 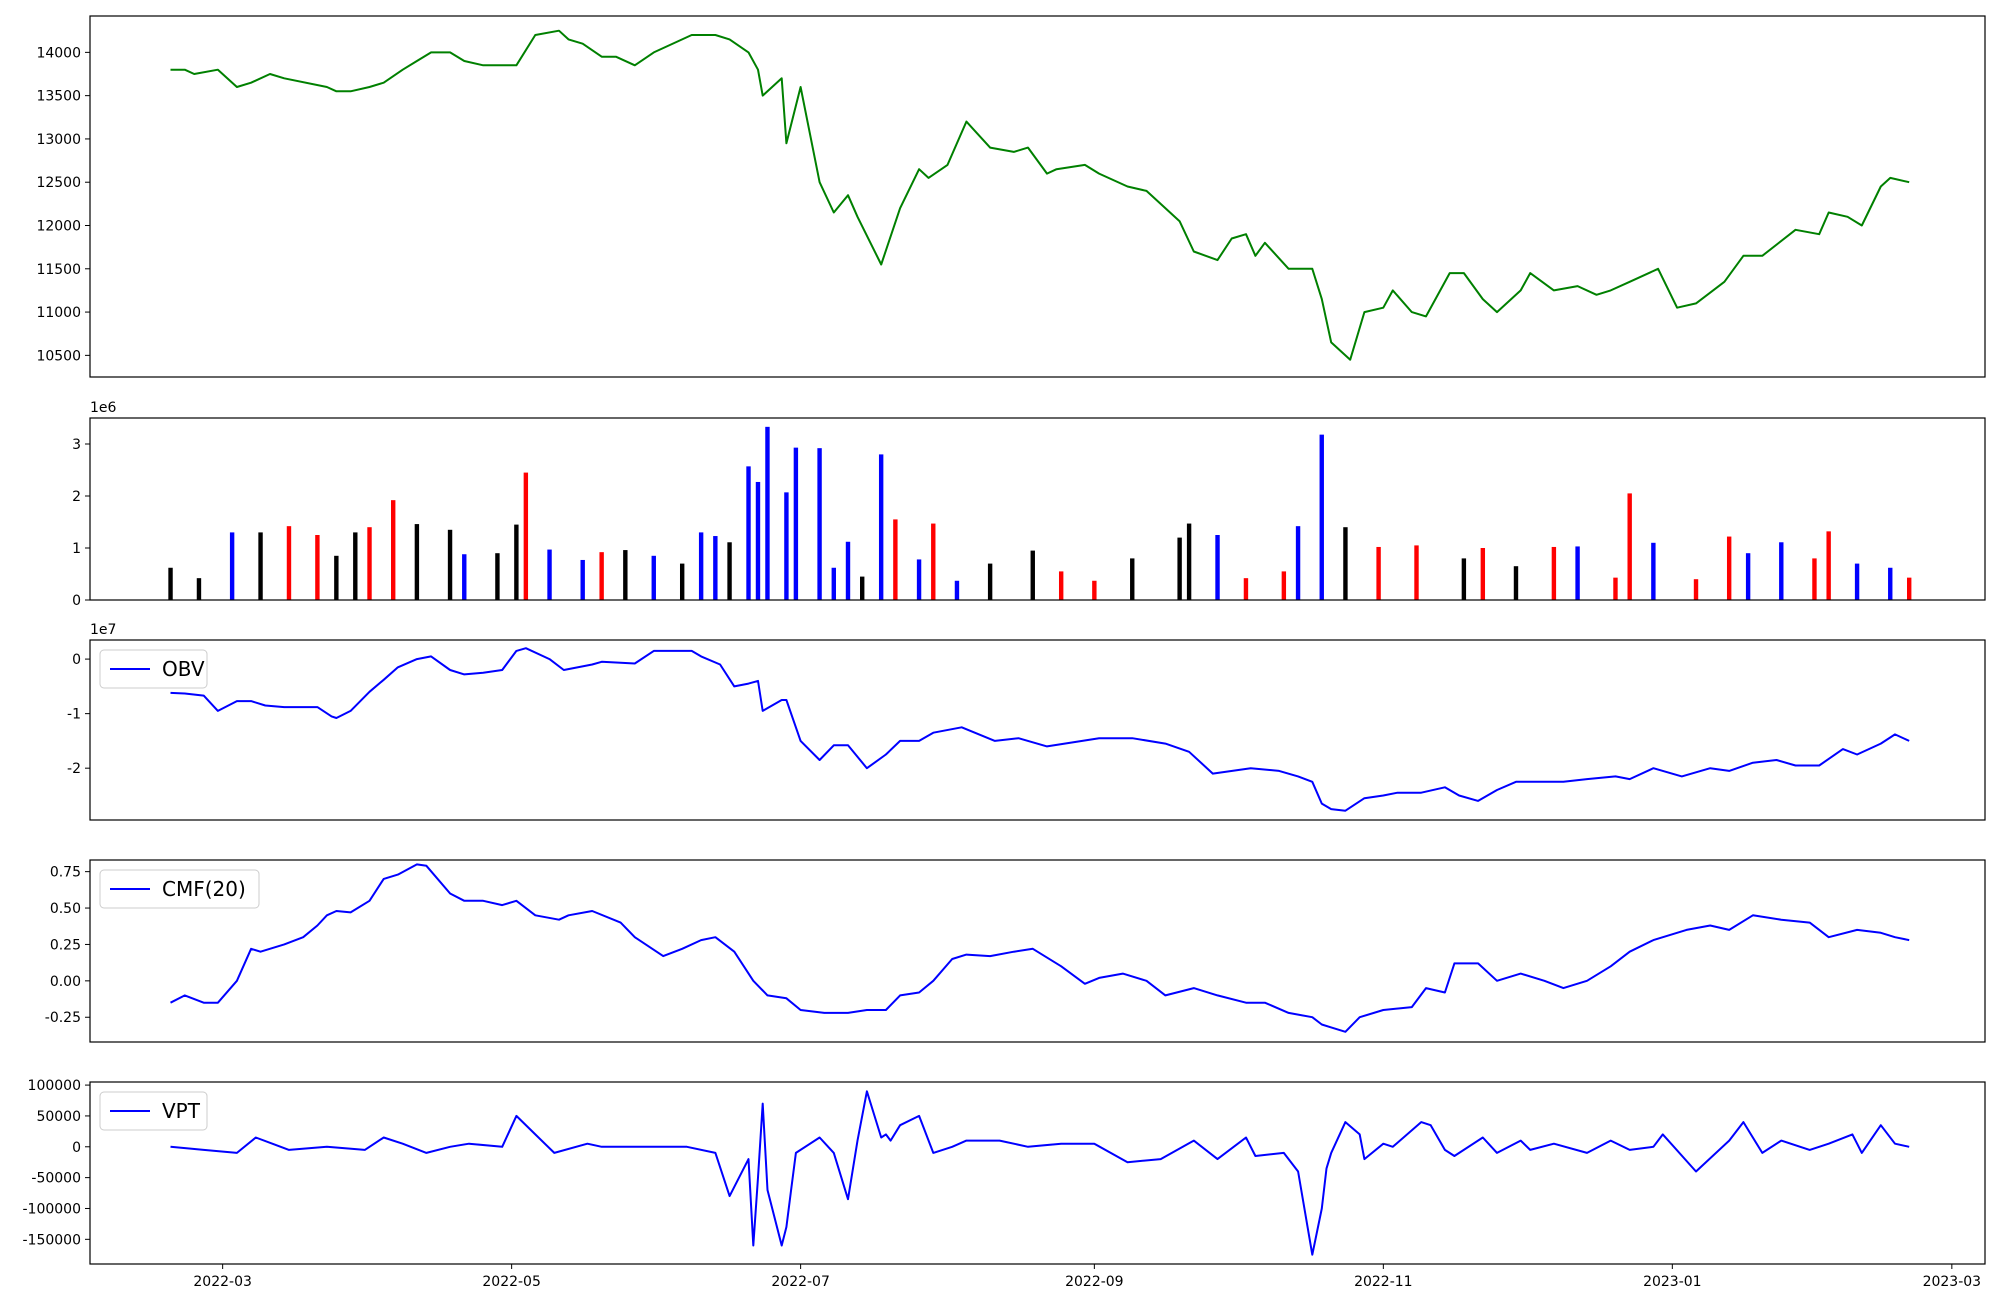 What do you see at coordinates (204, 889) in the screenshot?
I see `cmf-legend-label: CMF(20)` at bounding box center [204, 889].